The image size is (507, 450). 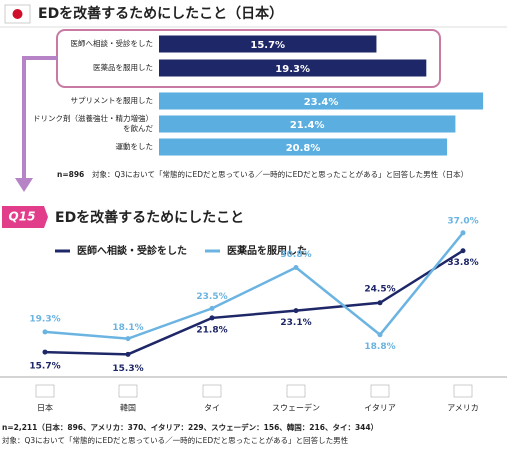 I want to click on x-tick-label: 日本, so click(x=45, y=408).